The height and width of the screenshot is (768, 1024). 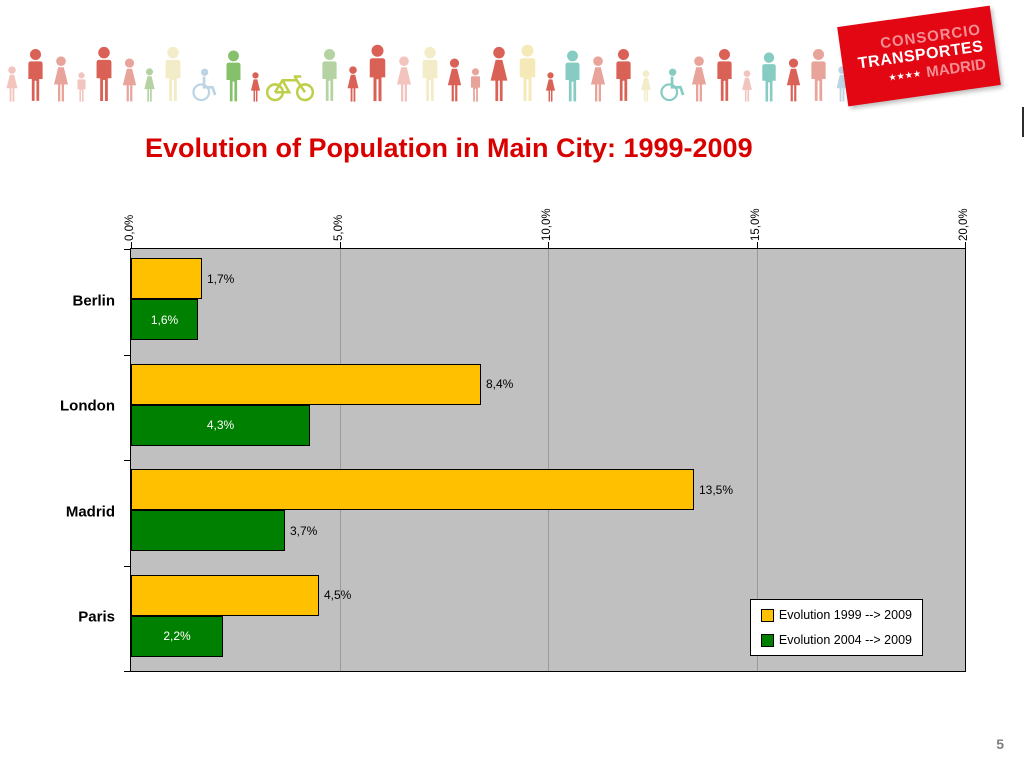 What do you see at coordinates (767, 640) in the screenshot?
I see `legend-swatch-2004` at bounding box center [767, 640].